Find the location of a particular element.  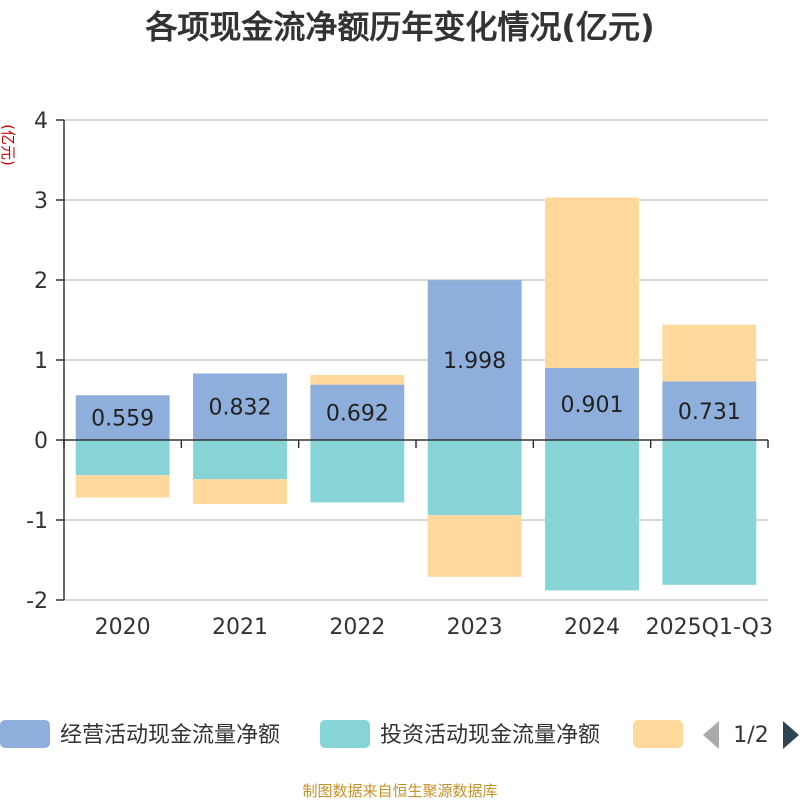

x-tick-label: 2021 is located at coordinates (240, 627).